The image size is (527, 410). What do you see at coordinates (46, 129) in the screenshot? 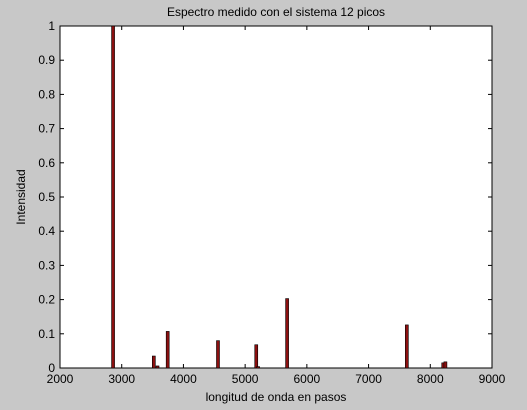
I see `y-tick-label: 0.7` at bounding box center [46, 129].